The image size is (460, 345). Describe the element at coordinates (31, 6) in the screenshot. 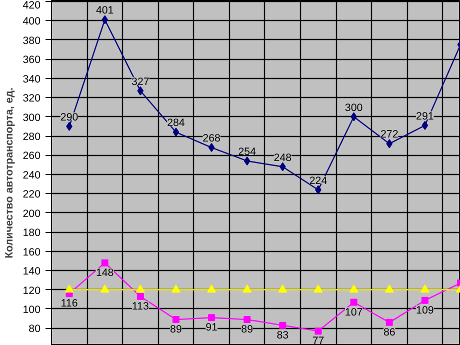

I see `y-tick-label: 420` at that location.